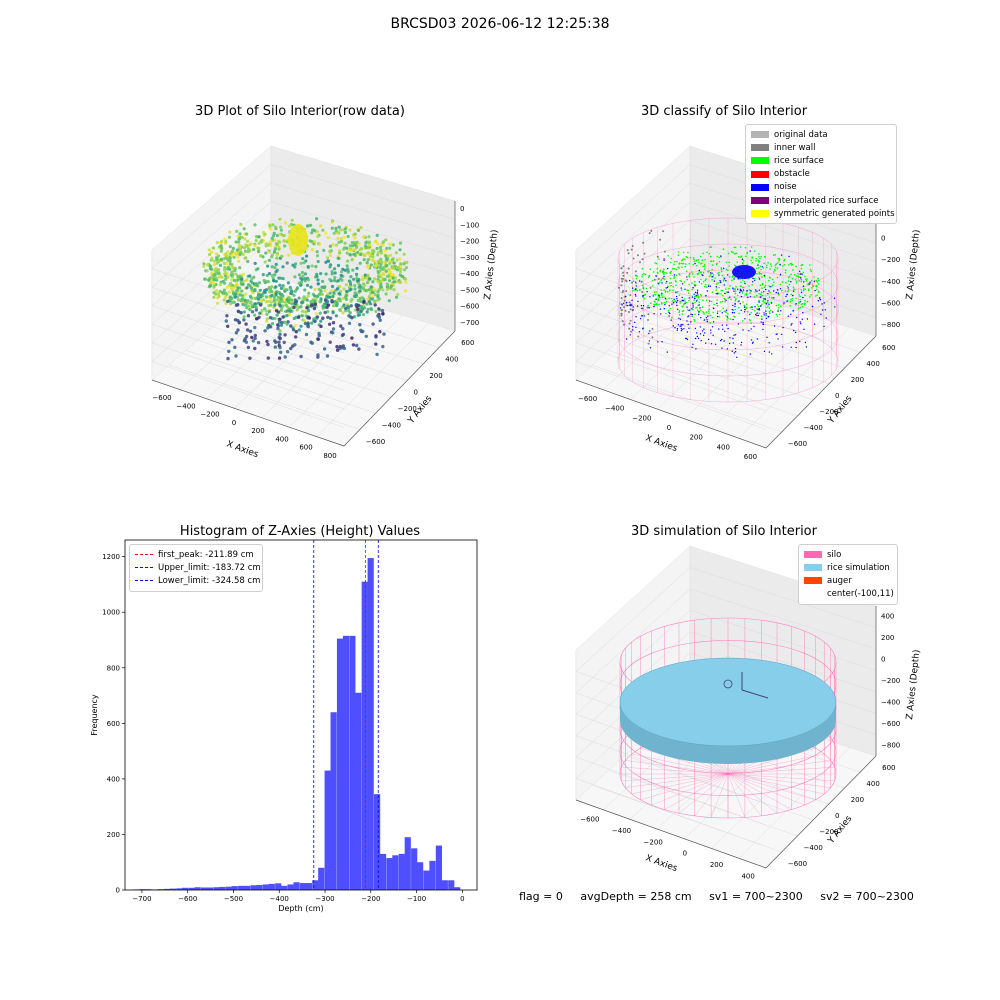 The height and width of the screenshot is (1000, 1000). I want to click on tick-label: −200, so click(469, 242).